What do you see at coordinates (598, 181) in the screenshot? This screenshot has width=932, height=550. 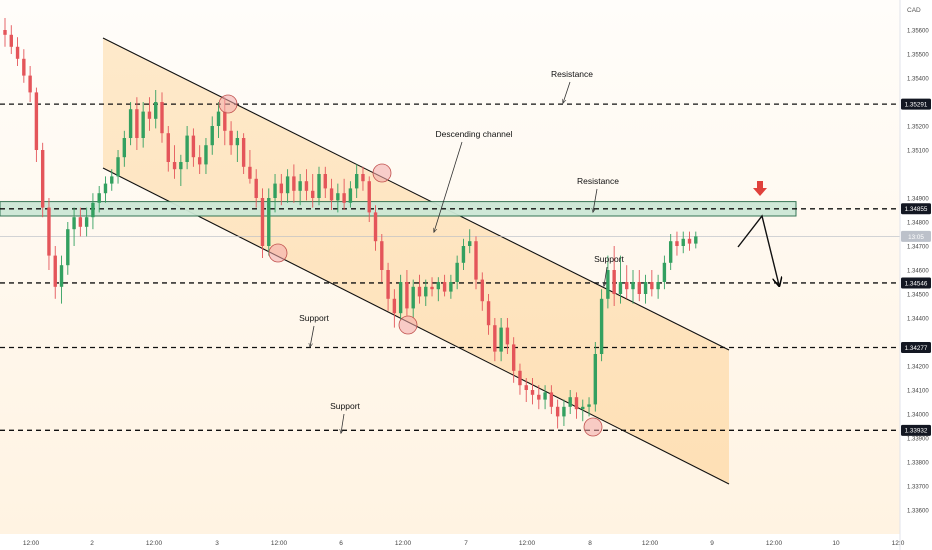 I see `annotation-label-2: Resistance` at bounding box center [598, 181].